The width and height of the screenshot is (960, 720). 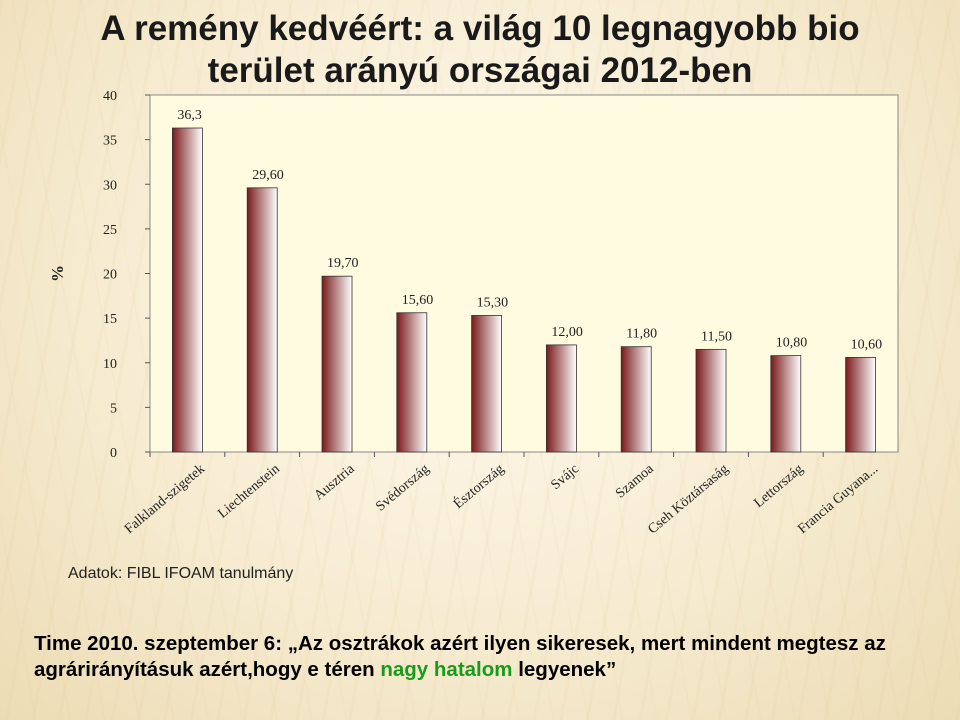 What do you see at coordinates (688, 500) in the screenshot?
I see `x-tick-label: Cseh Köztársaság` at bounding box center [688, 500].